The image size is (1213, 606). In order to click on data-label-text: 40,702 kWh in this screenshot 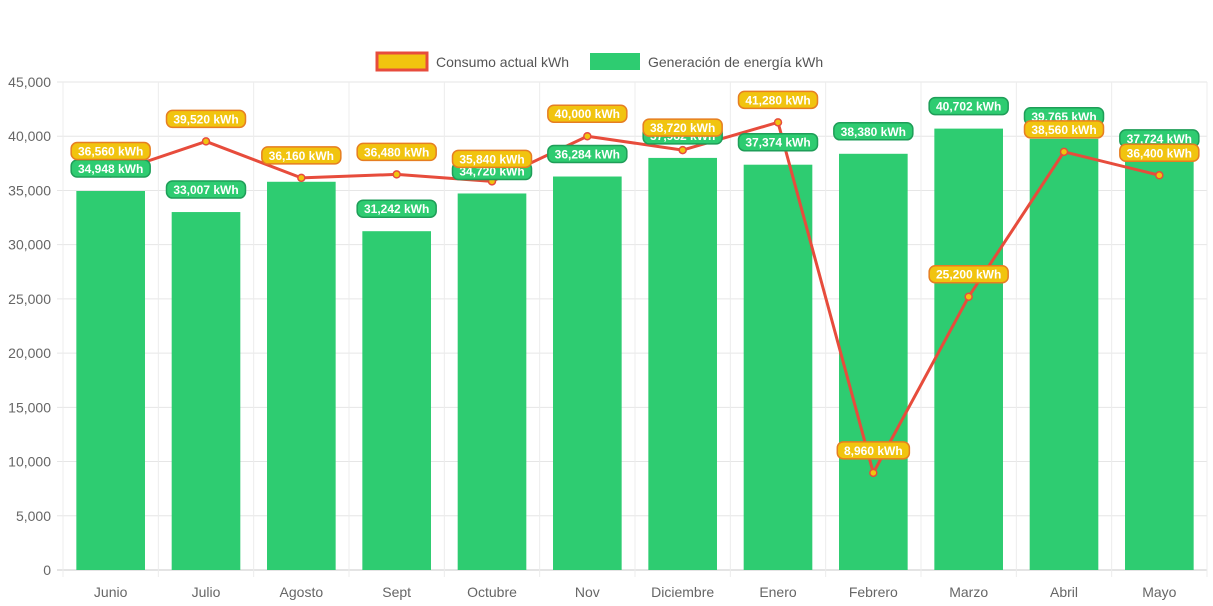, I will do `click(968, 107)`.